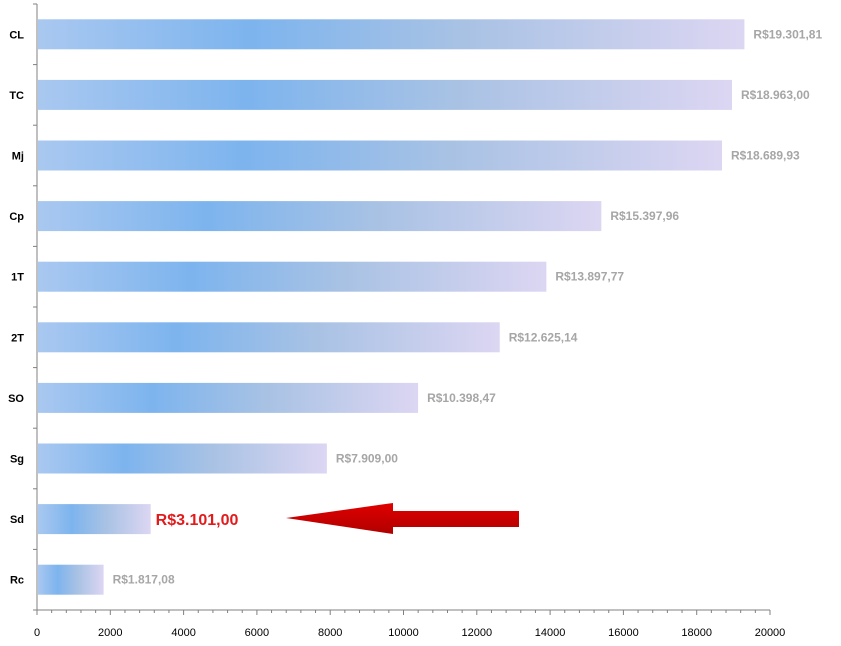 The image size is (841, 646). Describe the element at coordinates (144, 580) in the screenshot. I see `data-label: R$1.817,08` at that location.